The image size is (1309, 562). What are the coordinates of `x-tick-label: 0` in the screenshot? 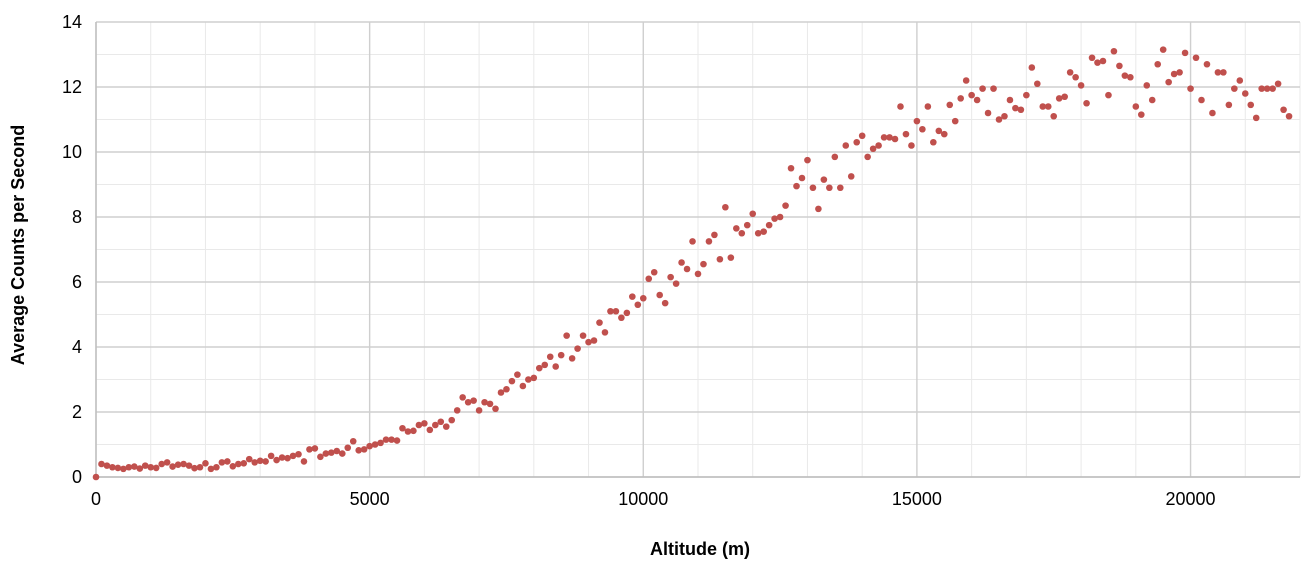 It's located at (96, 499).